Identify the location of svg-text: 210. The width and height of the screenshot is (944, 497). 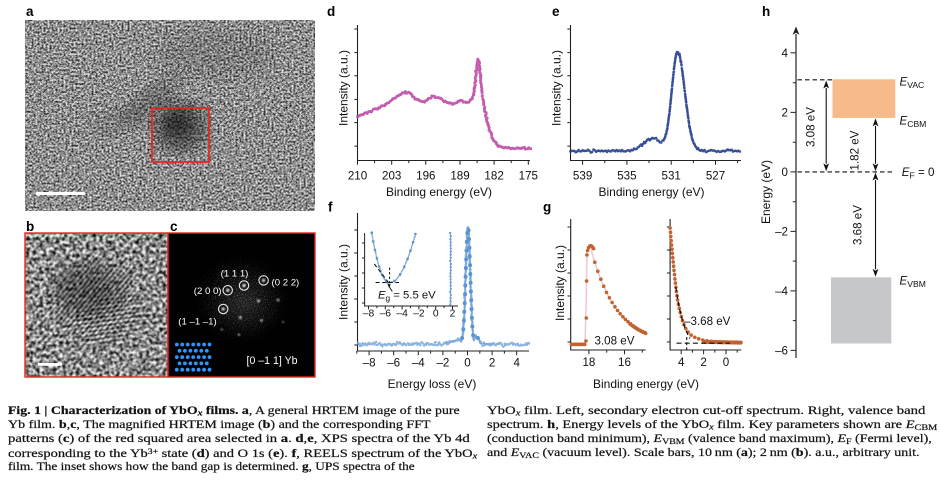
(357, 176).